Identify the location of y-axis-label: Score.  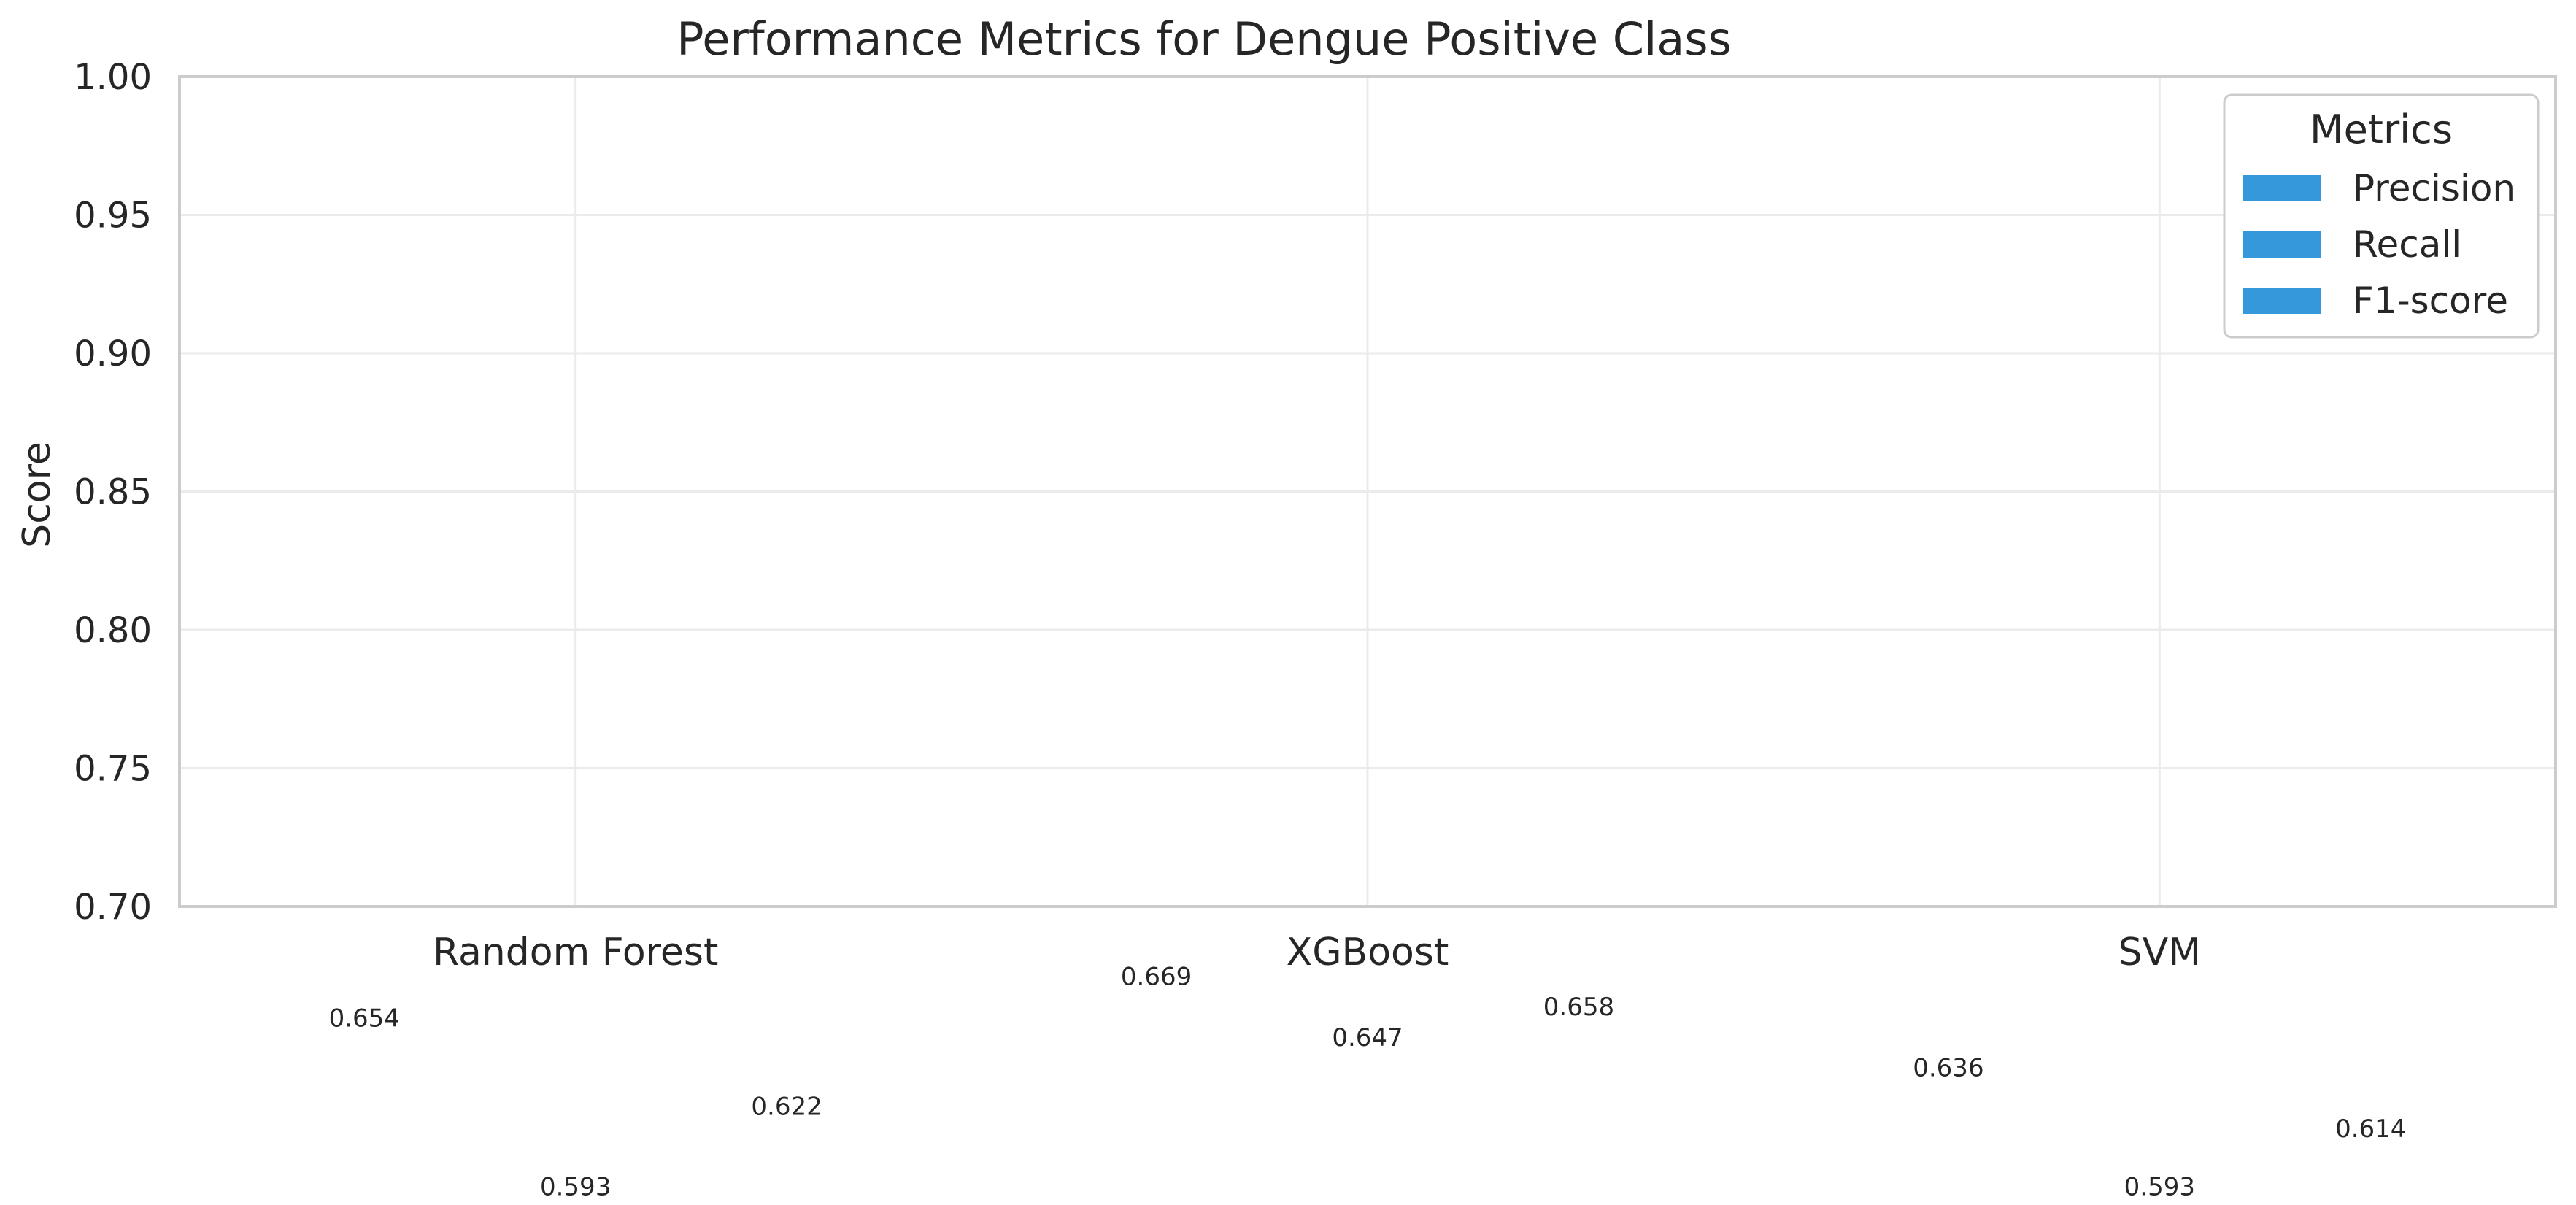
(37, 495).